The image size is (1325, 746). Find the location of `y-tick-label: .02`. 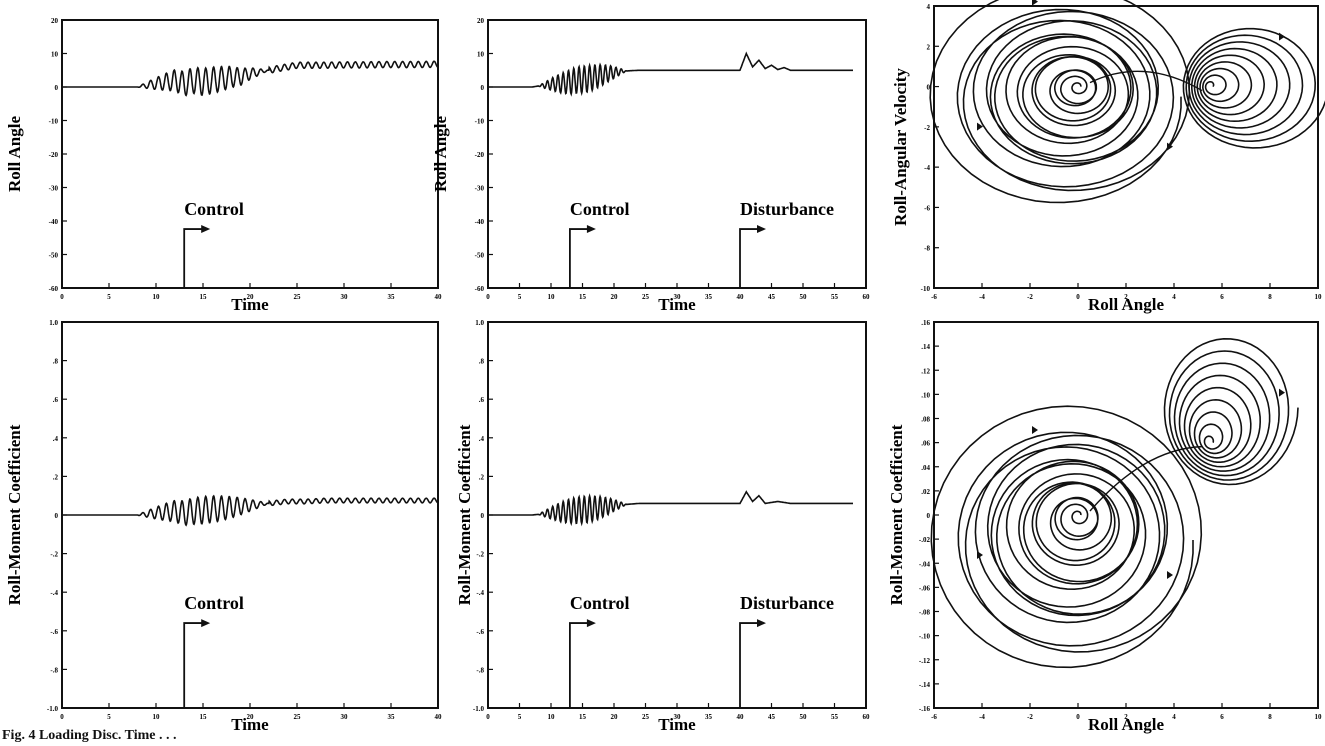

y-tick-label: .02 is located at coordinates (925, 492).